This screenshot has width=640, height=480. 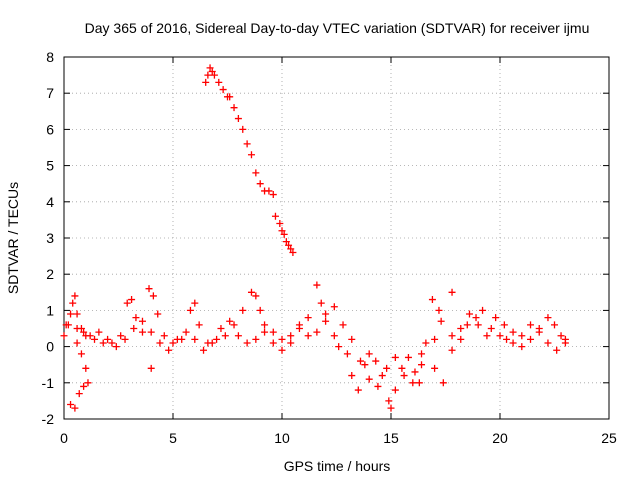 What do you see at coordinates (500, 438) in the screenshot?
I see `x-tick-label: 20` at bounding box center [500, 438].